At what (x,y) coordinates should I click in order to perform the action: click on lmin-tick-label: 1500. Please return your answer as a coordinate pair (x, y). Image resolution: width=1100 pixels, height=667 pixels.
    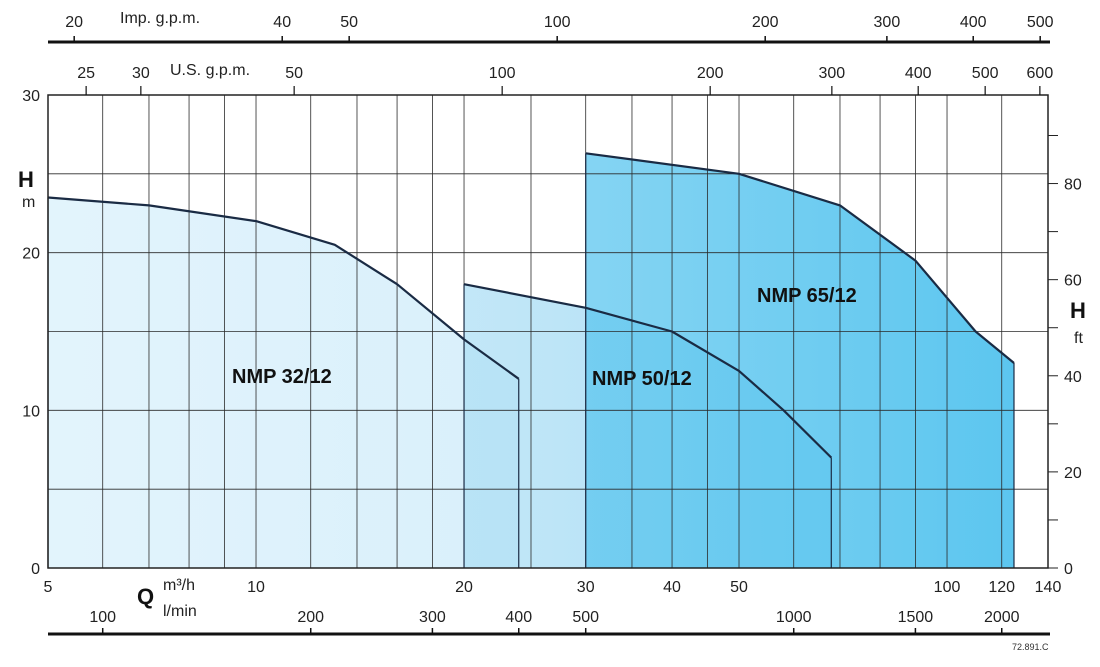
    Looking at the image, I should click on (916, 617).